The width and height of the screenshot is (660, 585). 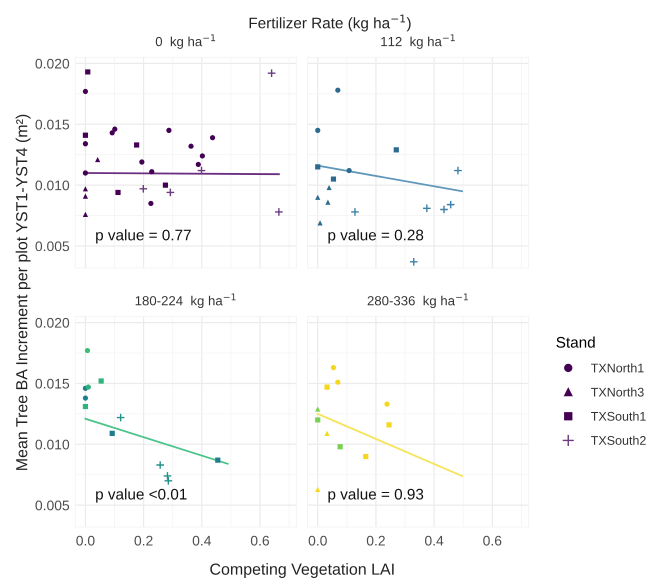 What do you see at coordinates (141, 495) in the screenshot?
I see `annotation: p value <0.01` at bounding box center [141, 495].